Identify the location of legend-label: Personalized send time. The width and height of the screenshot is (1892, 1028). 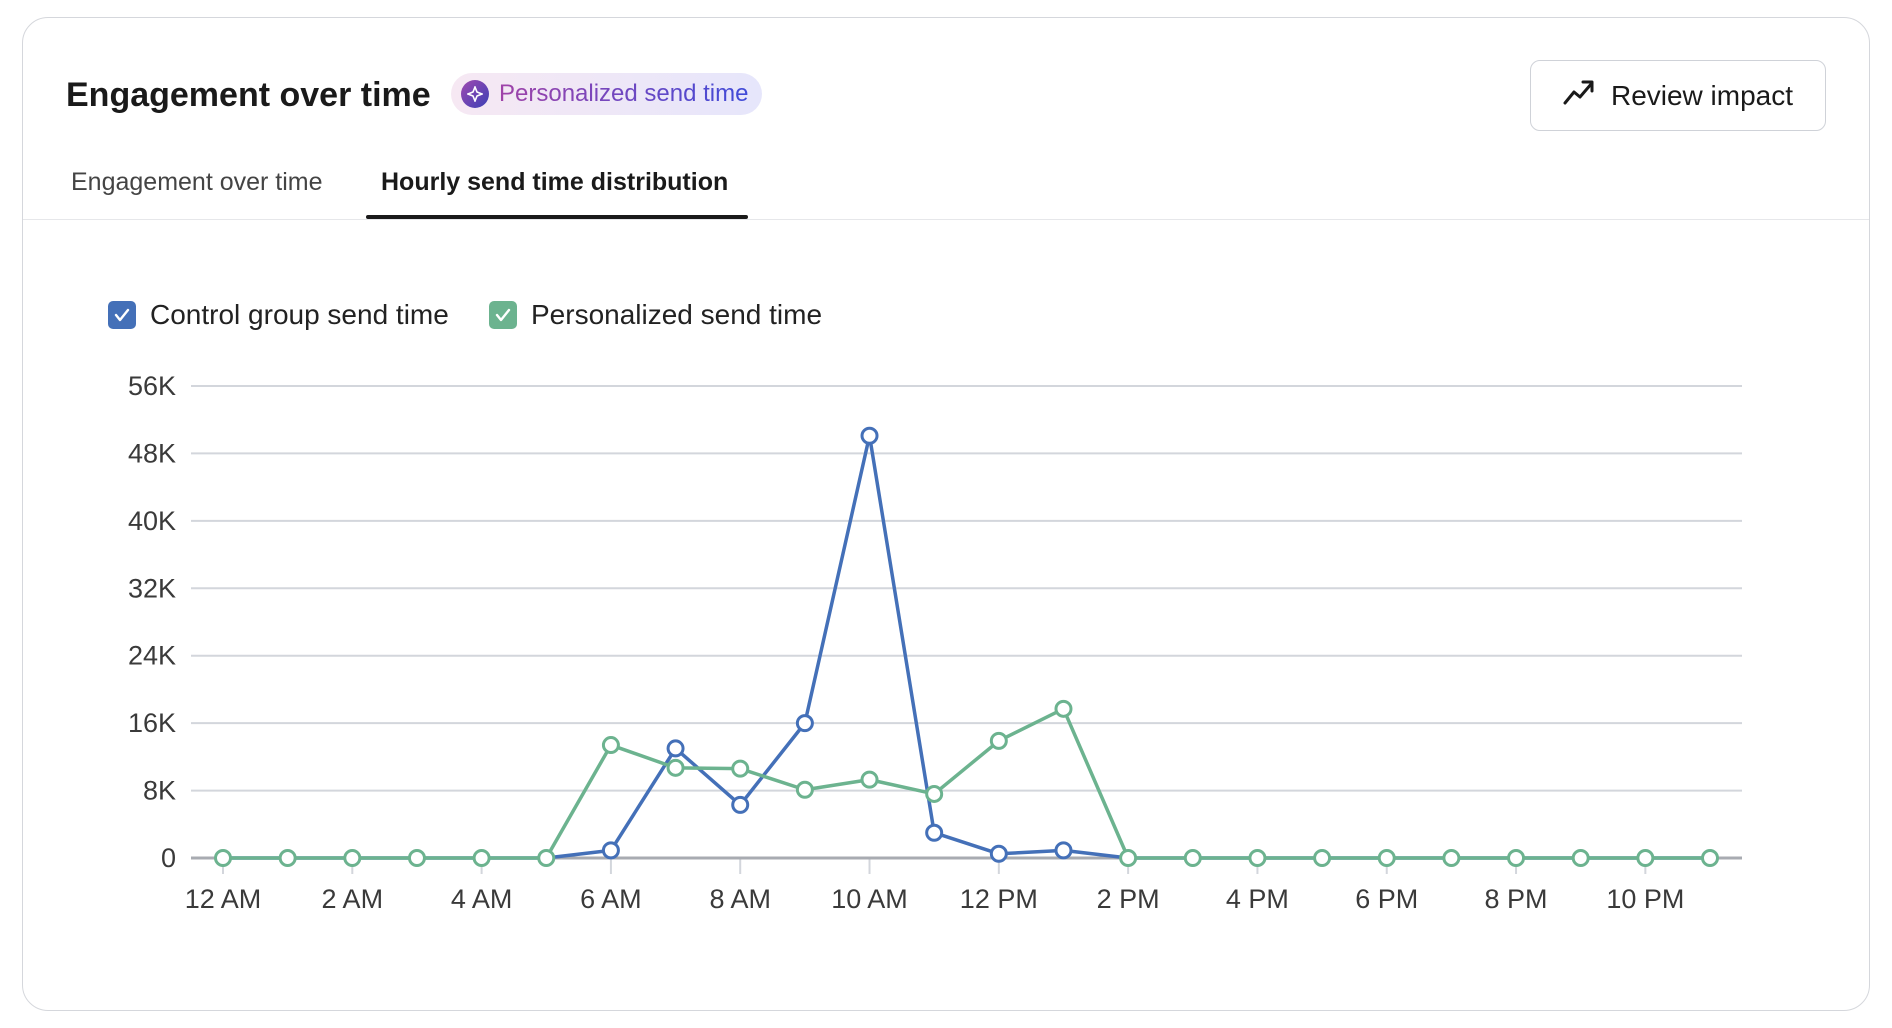
(677, 314).